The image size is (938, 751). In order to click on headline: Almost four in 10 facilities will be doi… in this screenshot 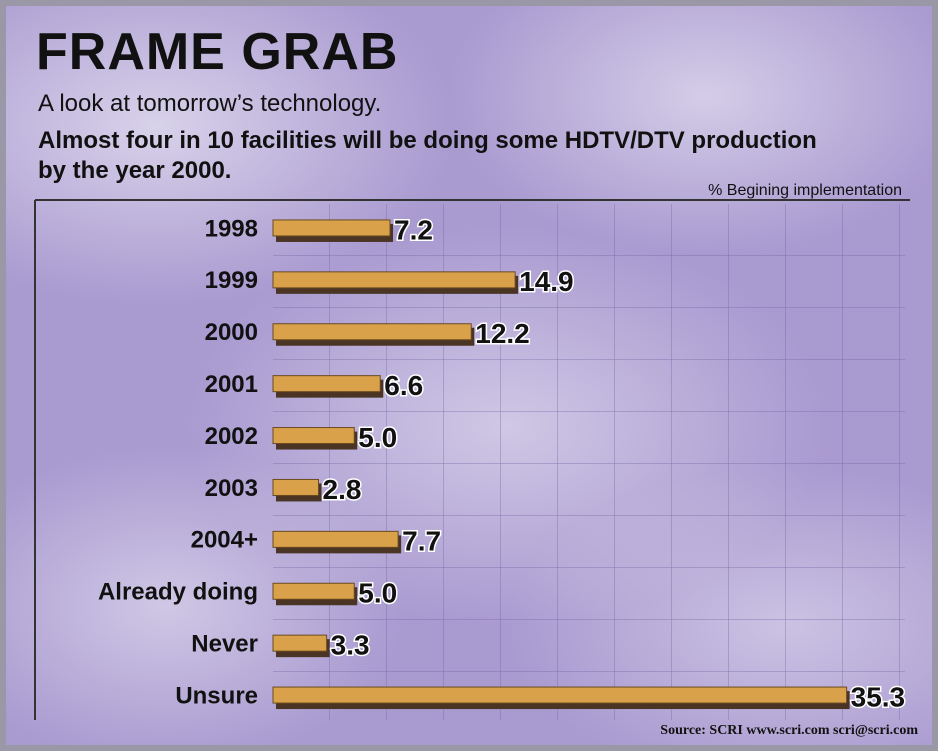, I will do `click(427, 155)`.